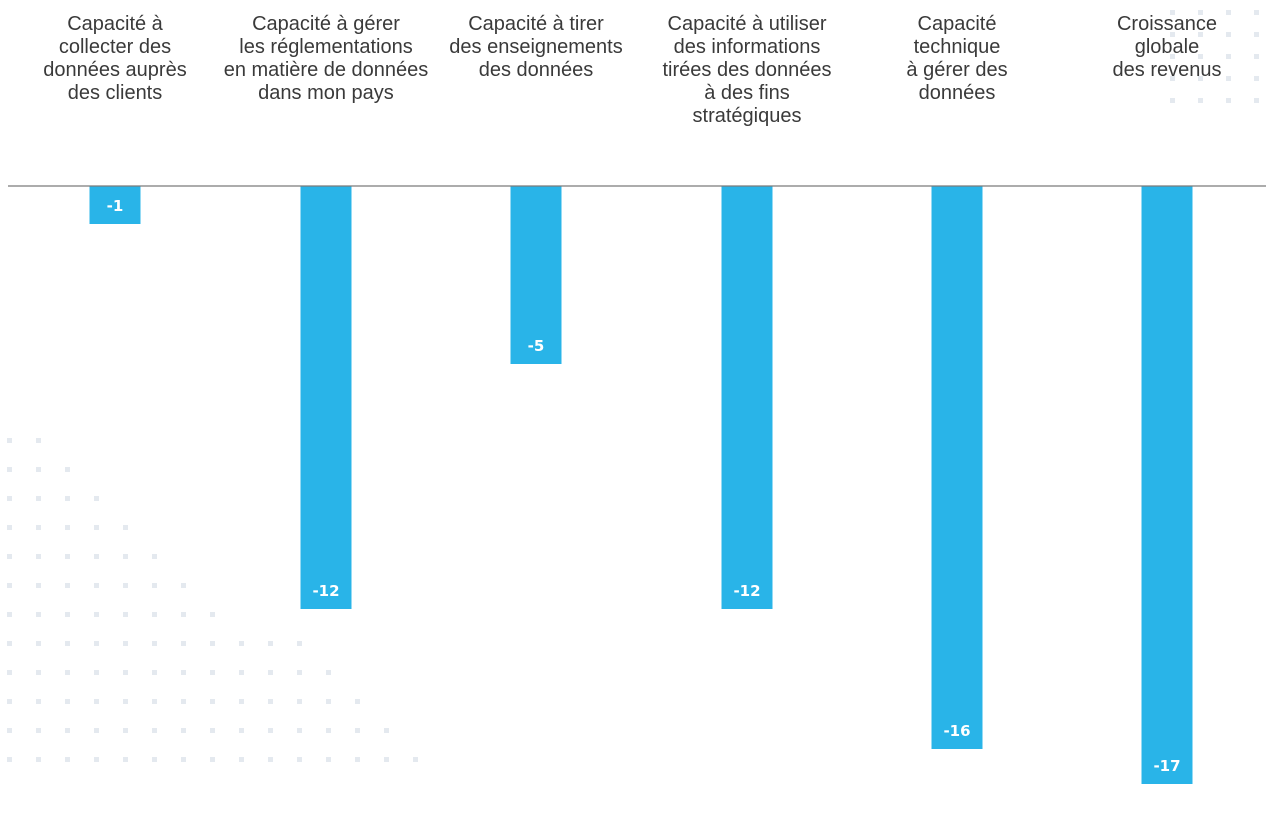  Describe the element at coordinates (115, 47) in the screenshot. I see `category-label-line: collecter des` at that location.